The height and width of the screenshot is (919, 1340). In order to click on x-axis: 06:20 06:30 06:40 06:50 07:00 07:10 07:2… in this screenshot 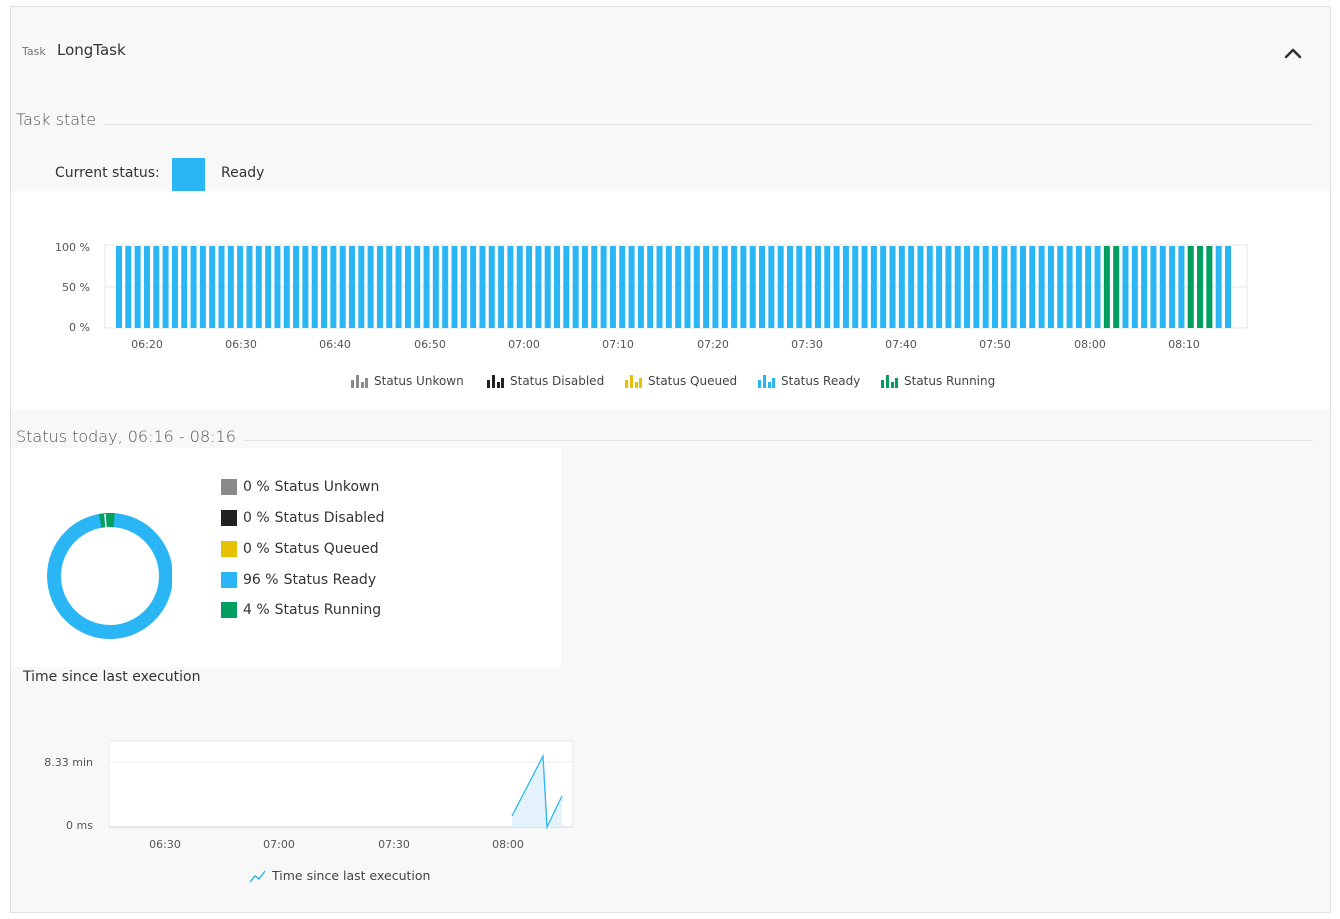, I will do `click(665, 344)`.